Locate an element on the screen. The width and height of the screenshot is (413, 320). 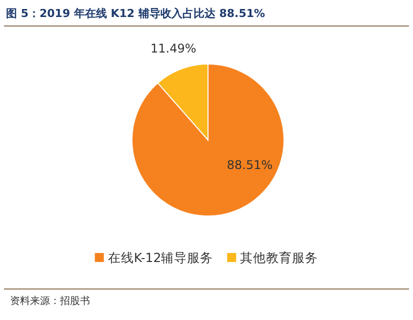
data-label: 11.49% is located at coordinates (173, 48).